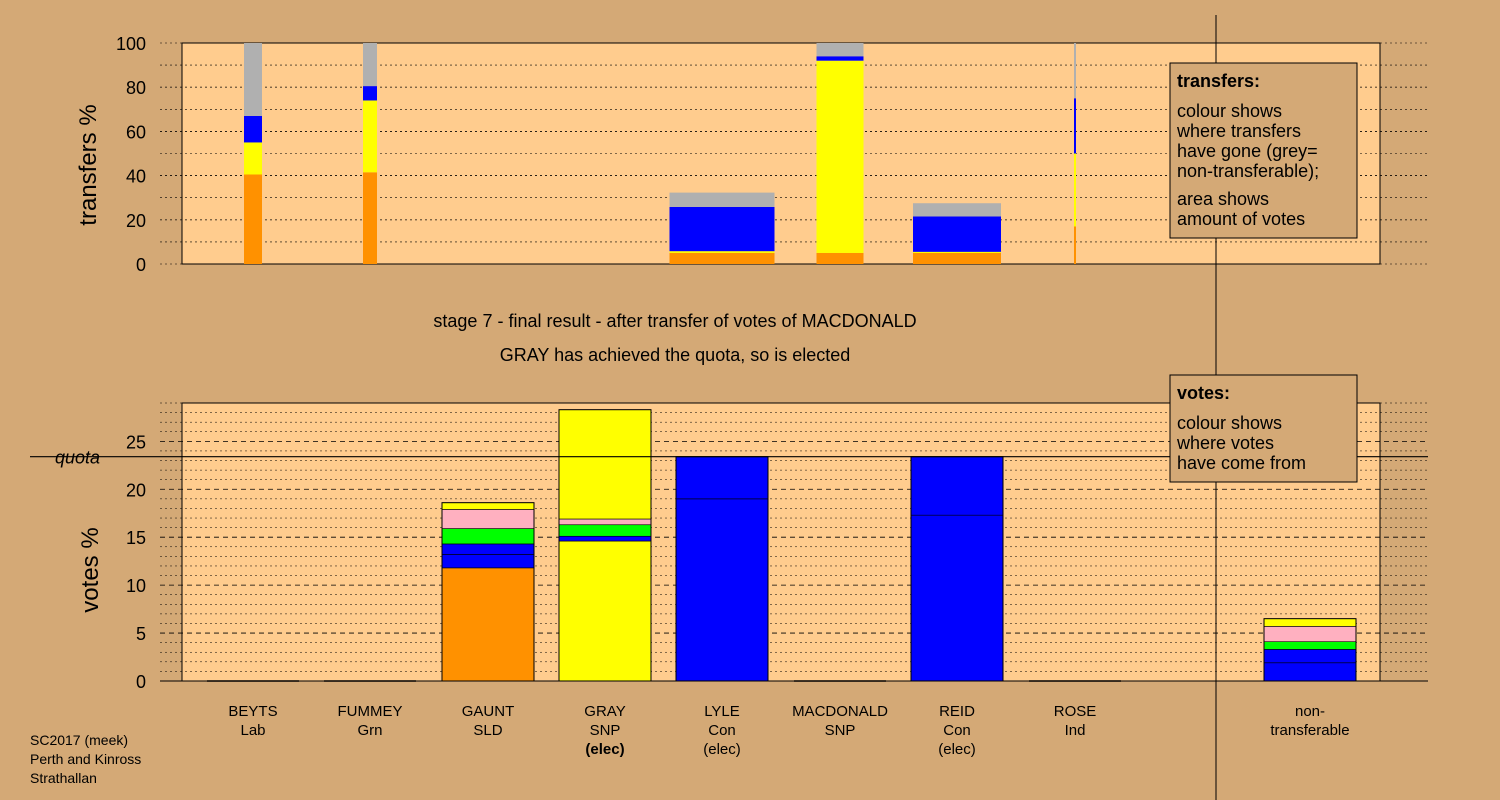  I want to click on candidate-name-label: GRAY, so click(604, 711).